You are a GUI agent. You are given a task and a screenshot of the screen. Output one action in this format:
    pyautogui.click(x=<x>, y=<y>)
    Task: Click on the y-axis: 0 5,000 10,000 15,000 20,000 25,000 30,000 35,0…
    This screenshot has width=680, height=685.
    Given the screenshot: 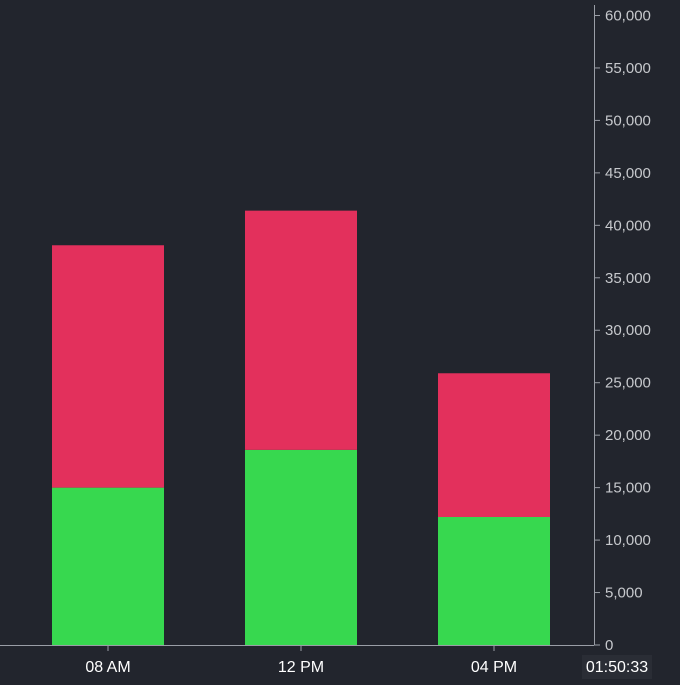 What is the action you would take?
    pyautogui.click(x=622, y=329)
    